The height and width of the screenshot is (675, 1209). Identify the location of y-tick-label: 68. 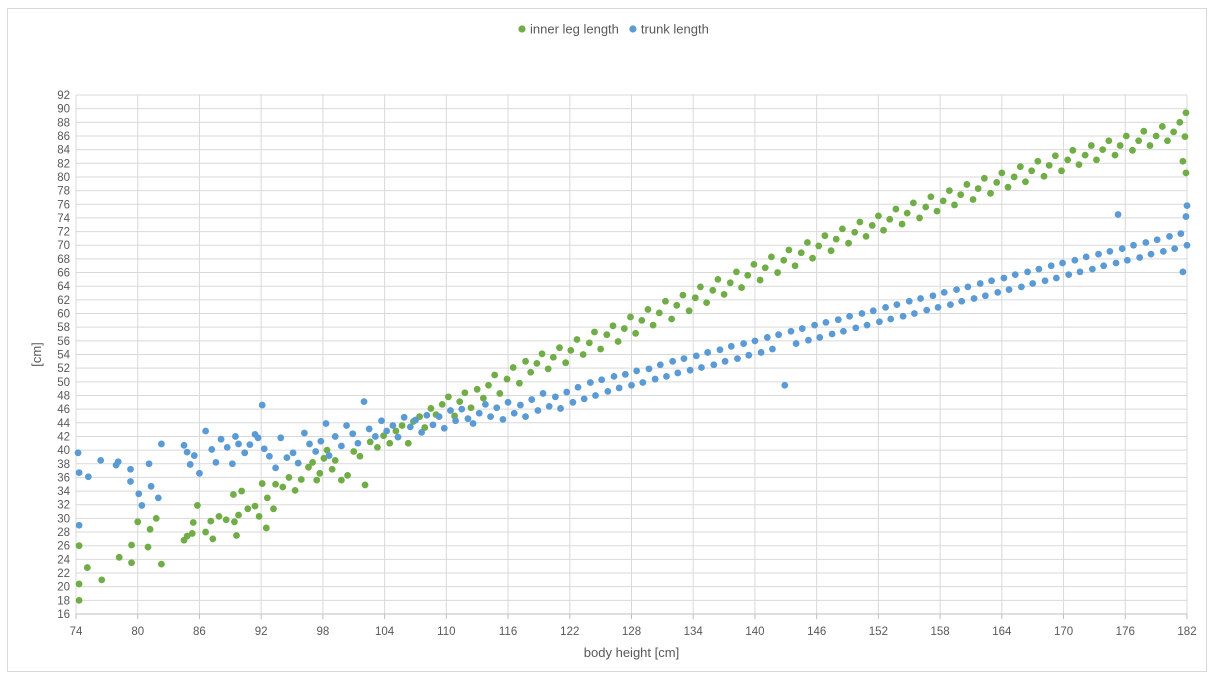
(63, 260).